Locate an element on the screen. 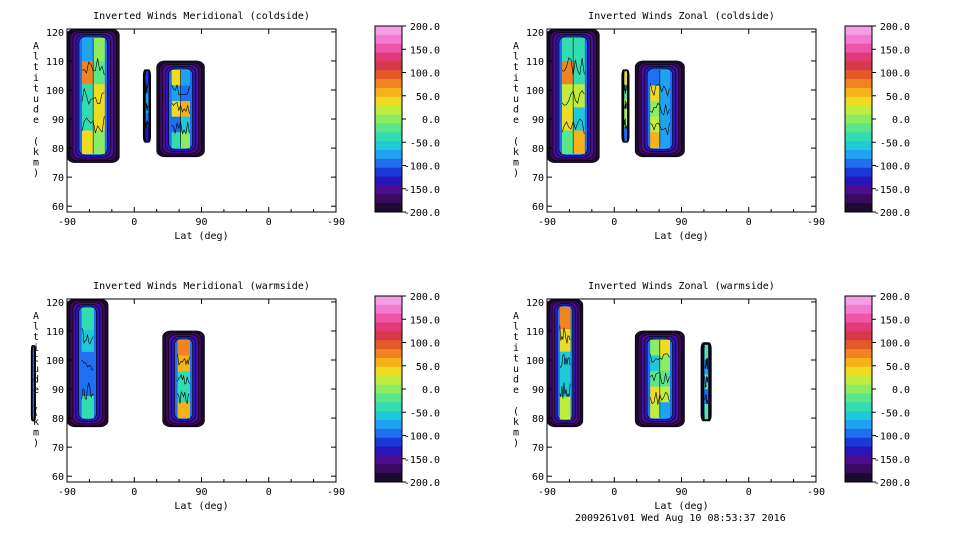 The width and height of the screenshot is (960, 544). colorbar-label: 50.0 is located at coordinates (898, 97).